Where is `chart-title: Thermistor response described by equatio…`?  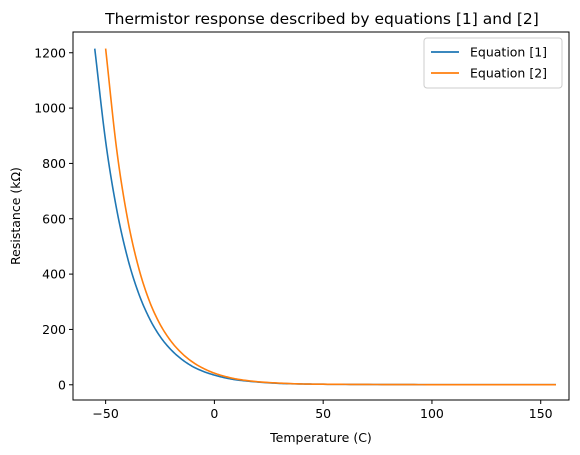 chart-title: Thermistor response described by equatio… is located at coordinates (321, 19).